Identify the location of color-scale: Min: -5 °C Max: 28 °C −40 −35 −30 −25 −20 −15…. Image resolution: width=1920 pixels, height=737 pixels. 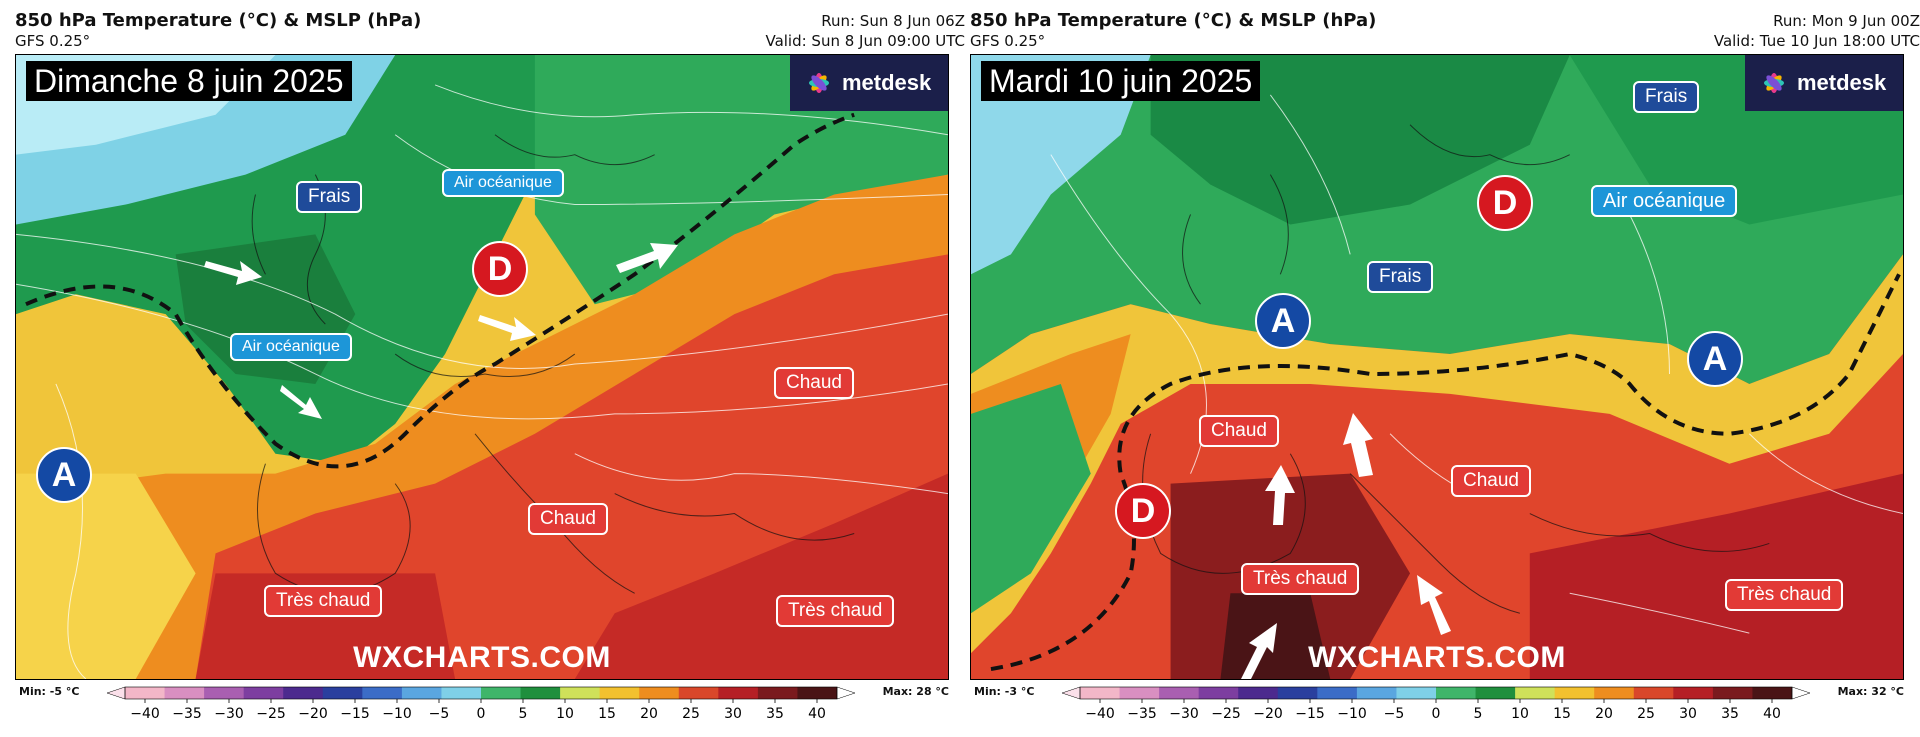
(482, 708).